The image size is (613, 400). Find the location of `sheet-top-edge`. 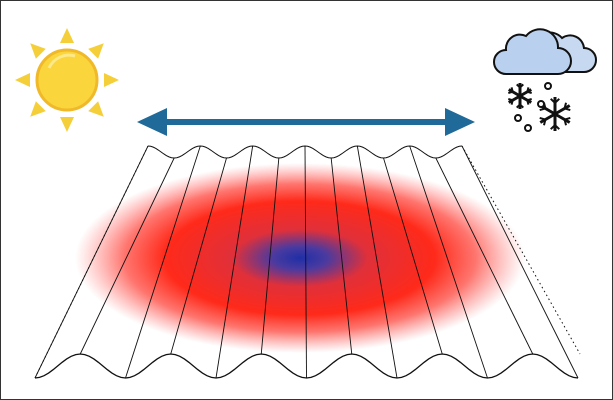

sheet-top-edge is located at coordinates (305, 152).